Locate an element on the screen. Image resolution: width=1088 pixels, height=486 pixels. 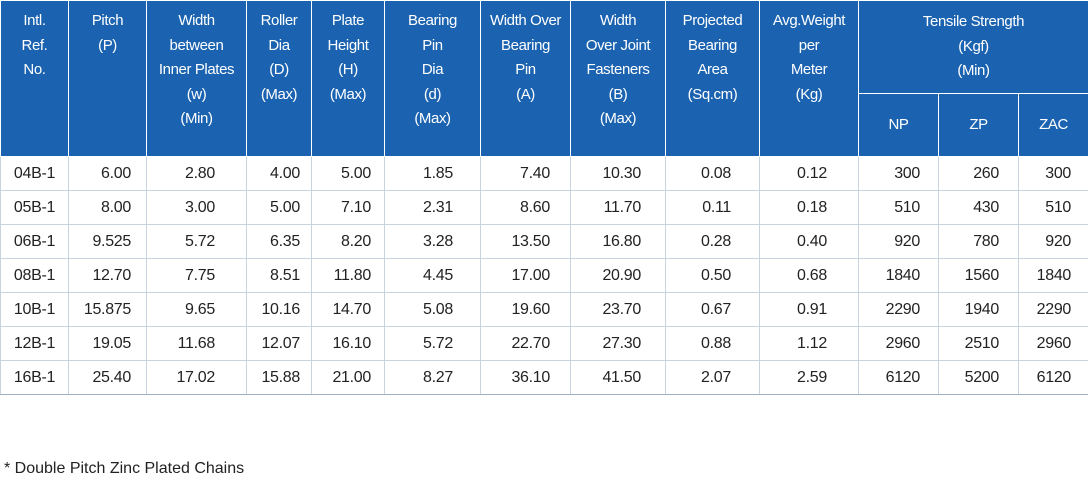
table-cell: 9.525 is located at coordinates (107, 241).